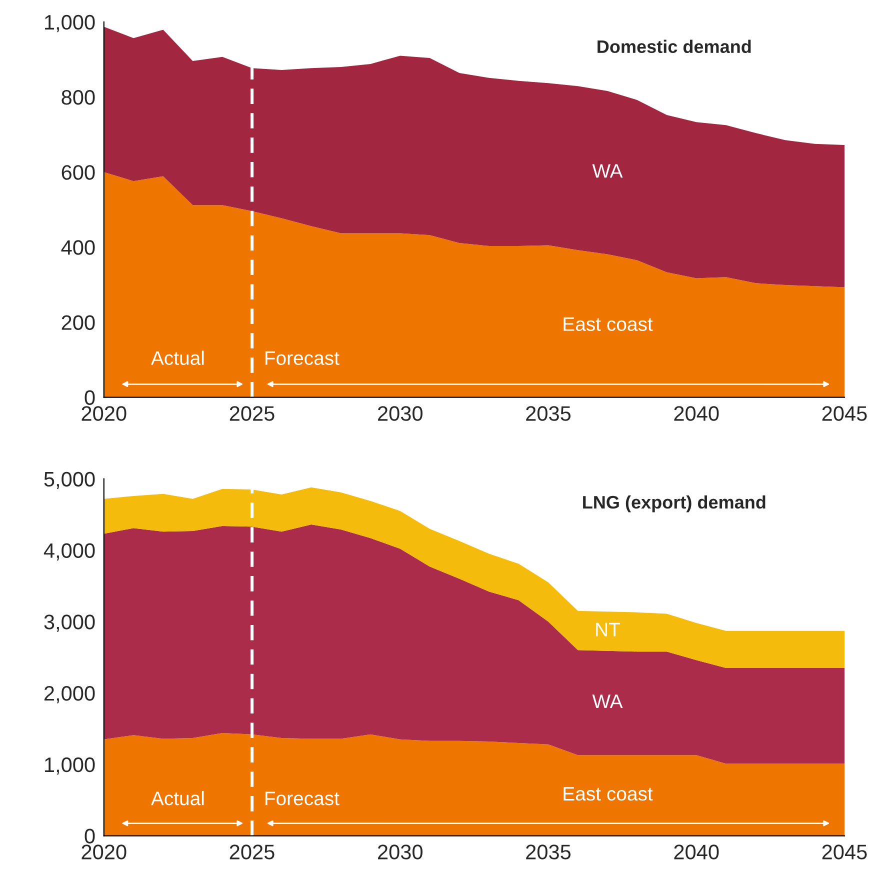  Describe the element at coordinates (69, 623) in the screenshot. I see `y-tick-label: 3,000` at that location.